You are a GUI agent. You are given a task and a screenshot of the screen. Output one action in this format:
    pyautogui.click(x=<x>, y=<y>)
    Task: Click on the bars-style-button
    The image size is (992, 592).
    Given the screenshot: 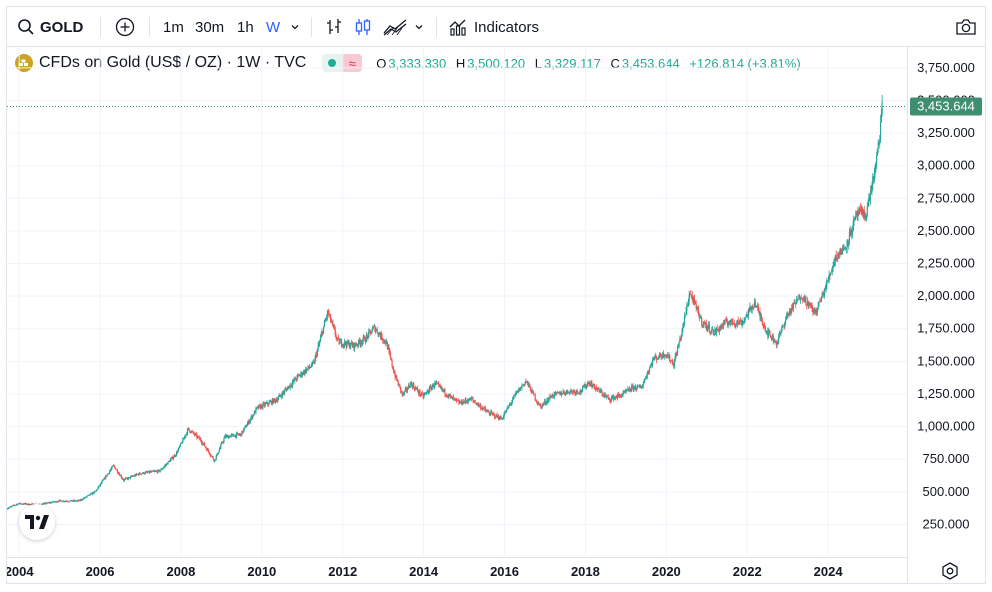 What is the action you would take?
    pyautogui.click(x=334, y=27)
    